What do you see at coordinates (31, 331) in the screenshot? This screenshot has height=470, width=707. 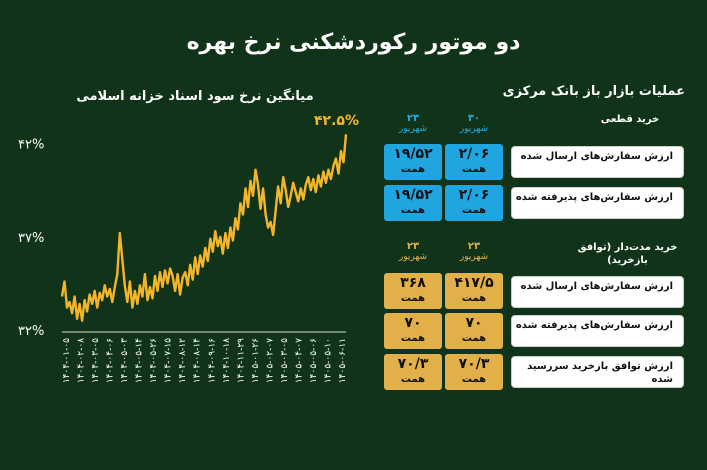 I see `y-tick-label: ۳۲%` at bounding box center [31, 331].